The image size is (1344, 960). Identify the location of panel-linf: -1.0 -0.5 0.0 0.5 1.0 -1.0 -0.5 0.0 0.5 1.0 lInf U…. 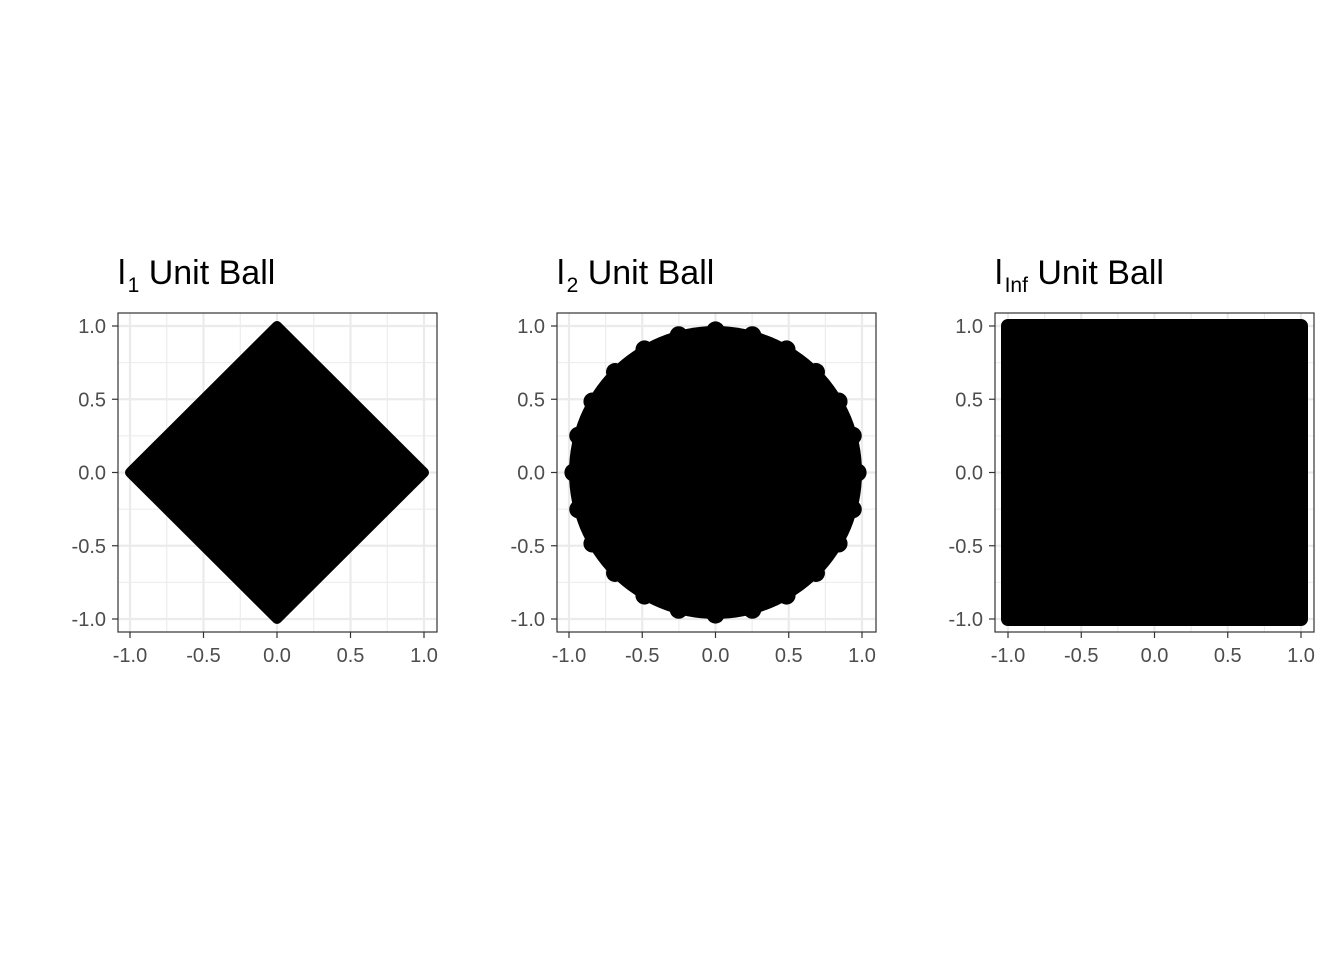
(1132, 460).